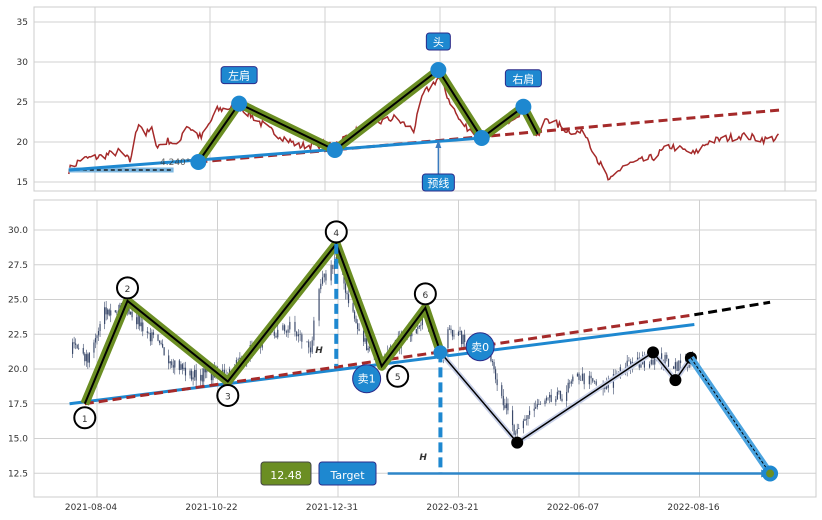  Describe the element at coordinates (18, 335) in the screenshot. I see `detail-ytick-label: 22.5` at that location.